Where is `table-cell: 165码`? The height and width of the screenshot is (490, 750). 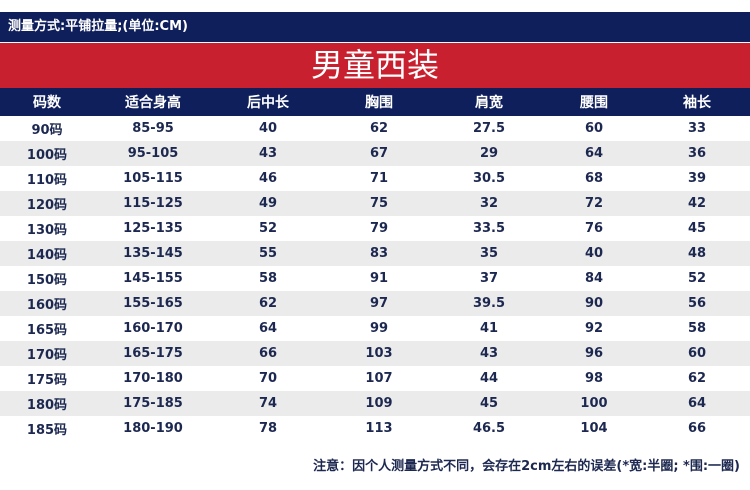
table-cell: 165码 is located at coordinates (47, 330).